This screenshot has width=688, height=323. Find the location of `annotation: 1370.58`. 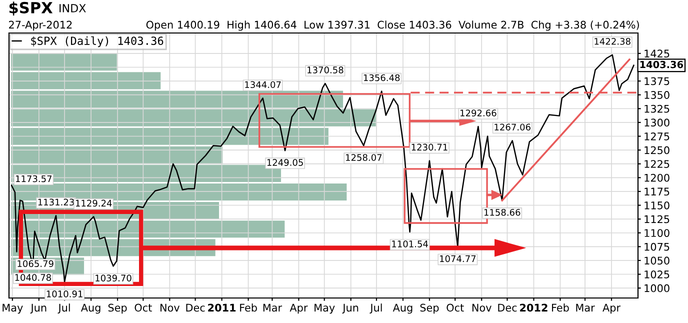

annotation: 1370.58 is located at coordinates (326, 70).